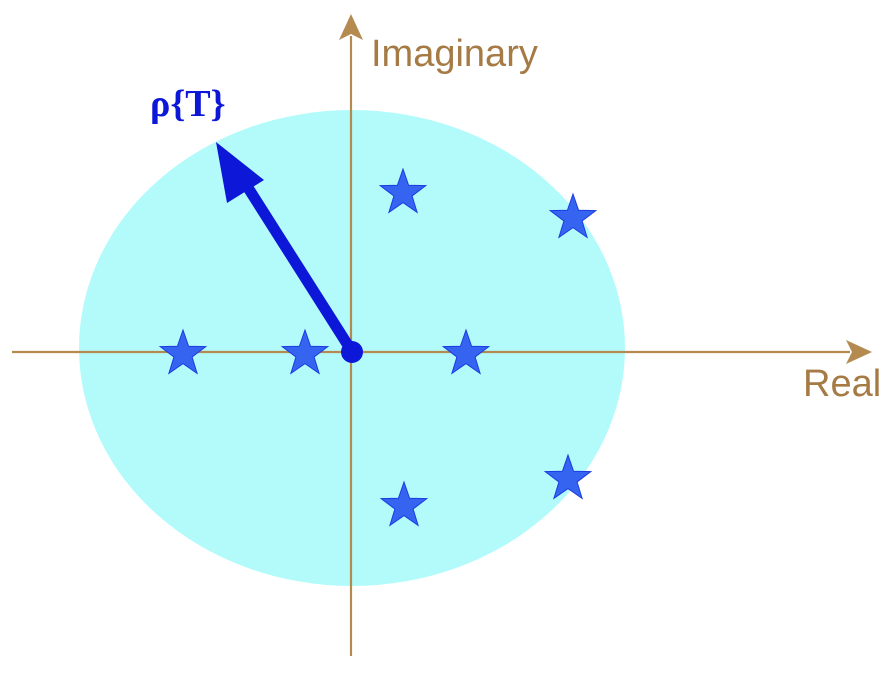 This screenshot has height=674, width=892. Describe the element at coordinates (188, 104) in the screenshot. I see `spectral-radius-label: ρ{T}` at that location.